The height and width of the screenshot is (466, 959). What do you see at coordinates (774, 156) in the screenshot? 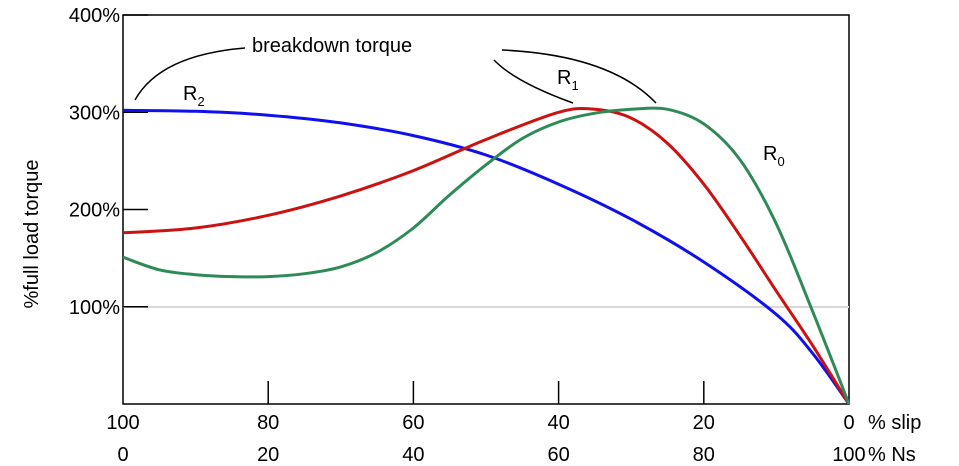
I see `series-label-r0: R0` at bounding box center [774, 156].